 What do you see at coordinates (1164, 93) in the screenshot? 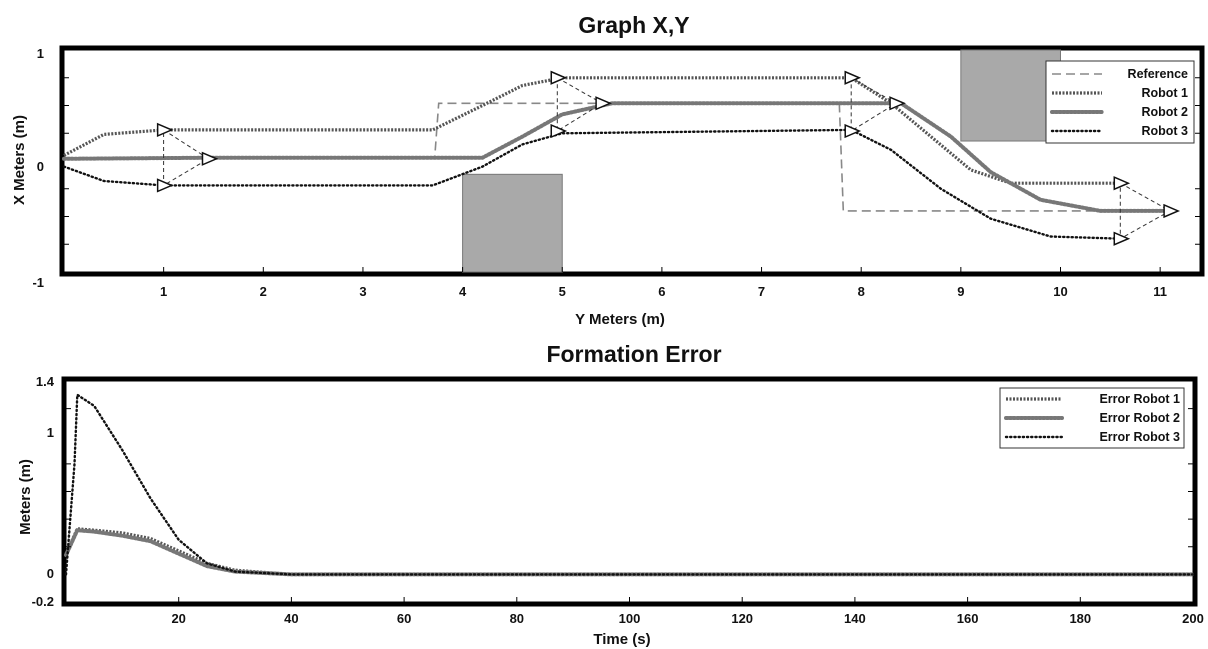
I see `chart1-legend-robot1: Robot 1` at bounding box center [1164, 93].